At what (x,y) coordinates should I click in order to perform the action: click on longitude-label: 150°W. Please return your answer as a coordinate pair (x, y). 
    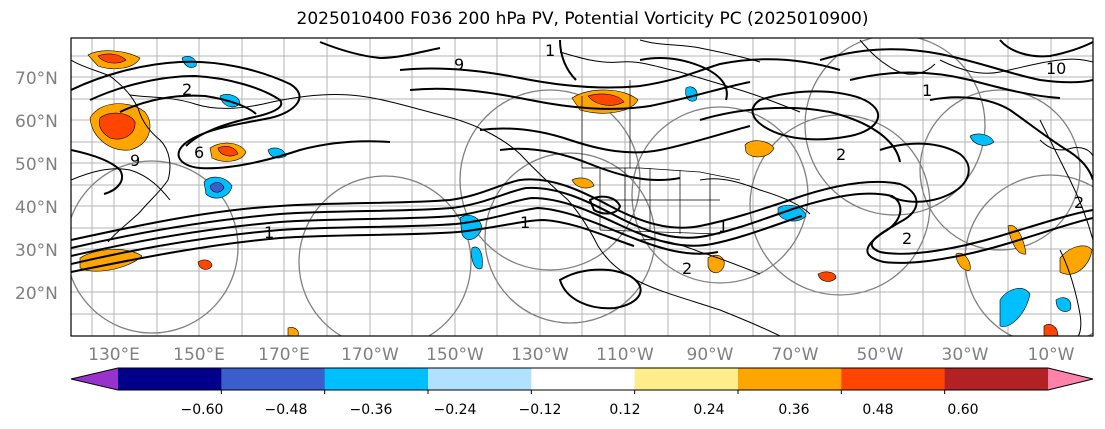
    Looking at the image, I should click on (455, 355).